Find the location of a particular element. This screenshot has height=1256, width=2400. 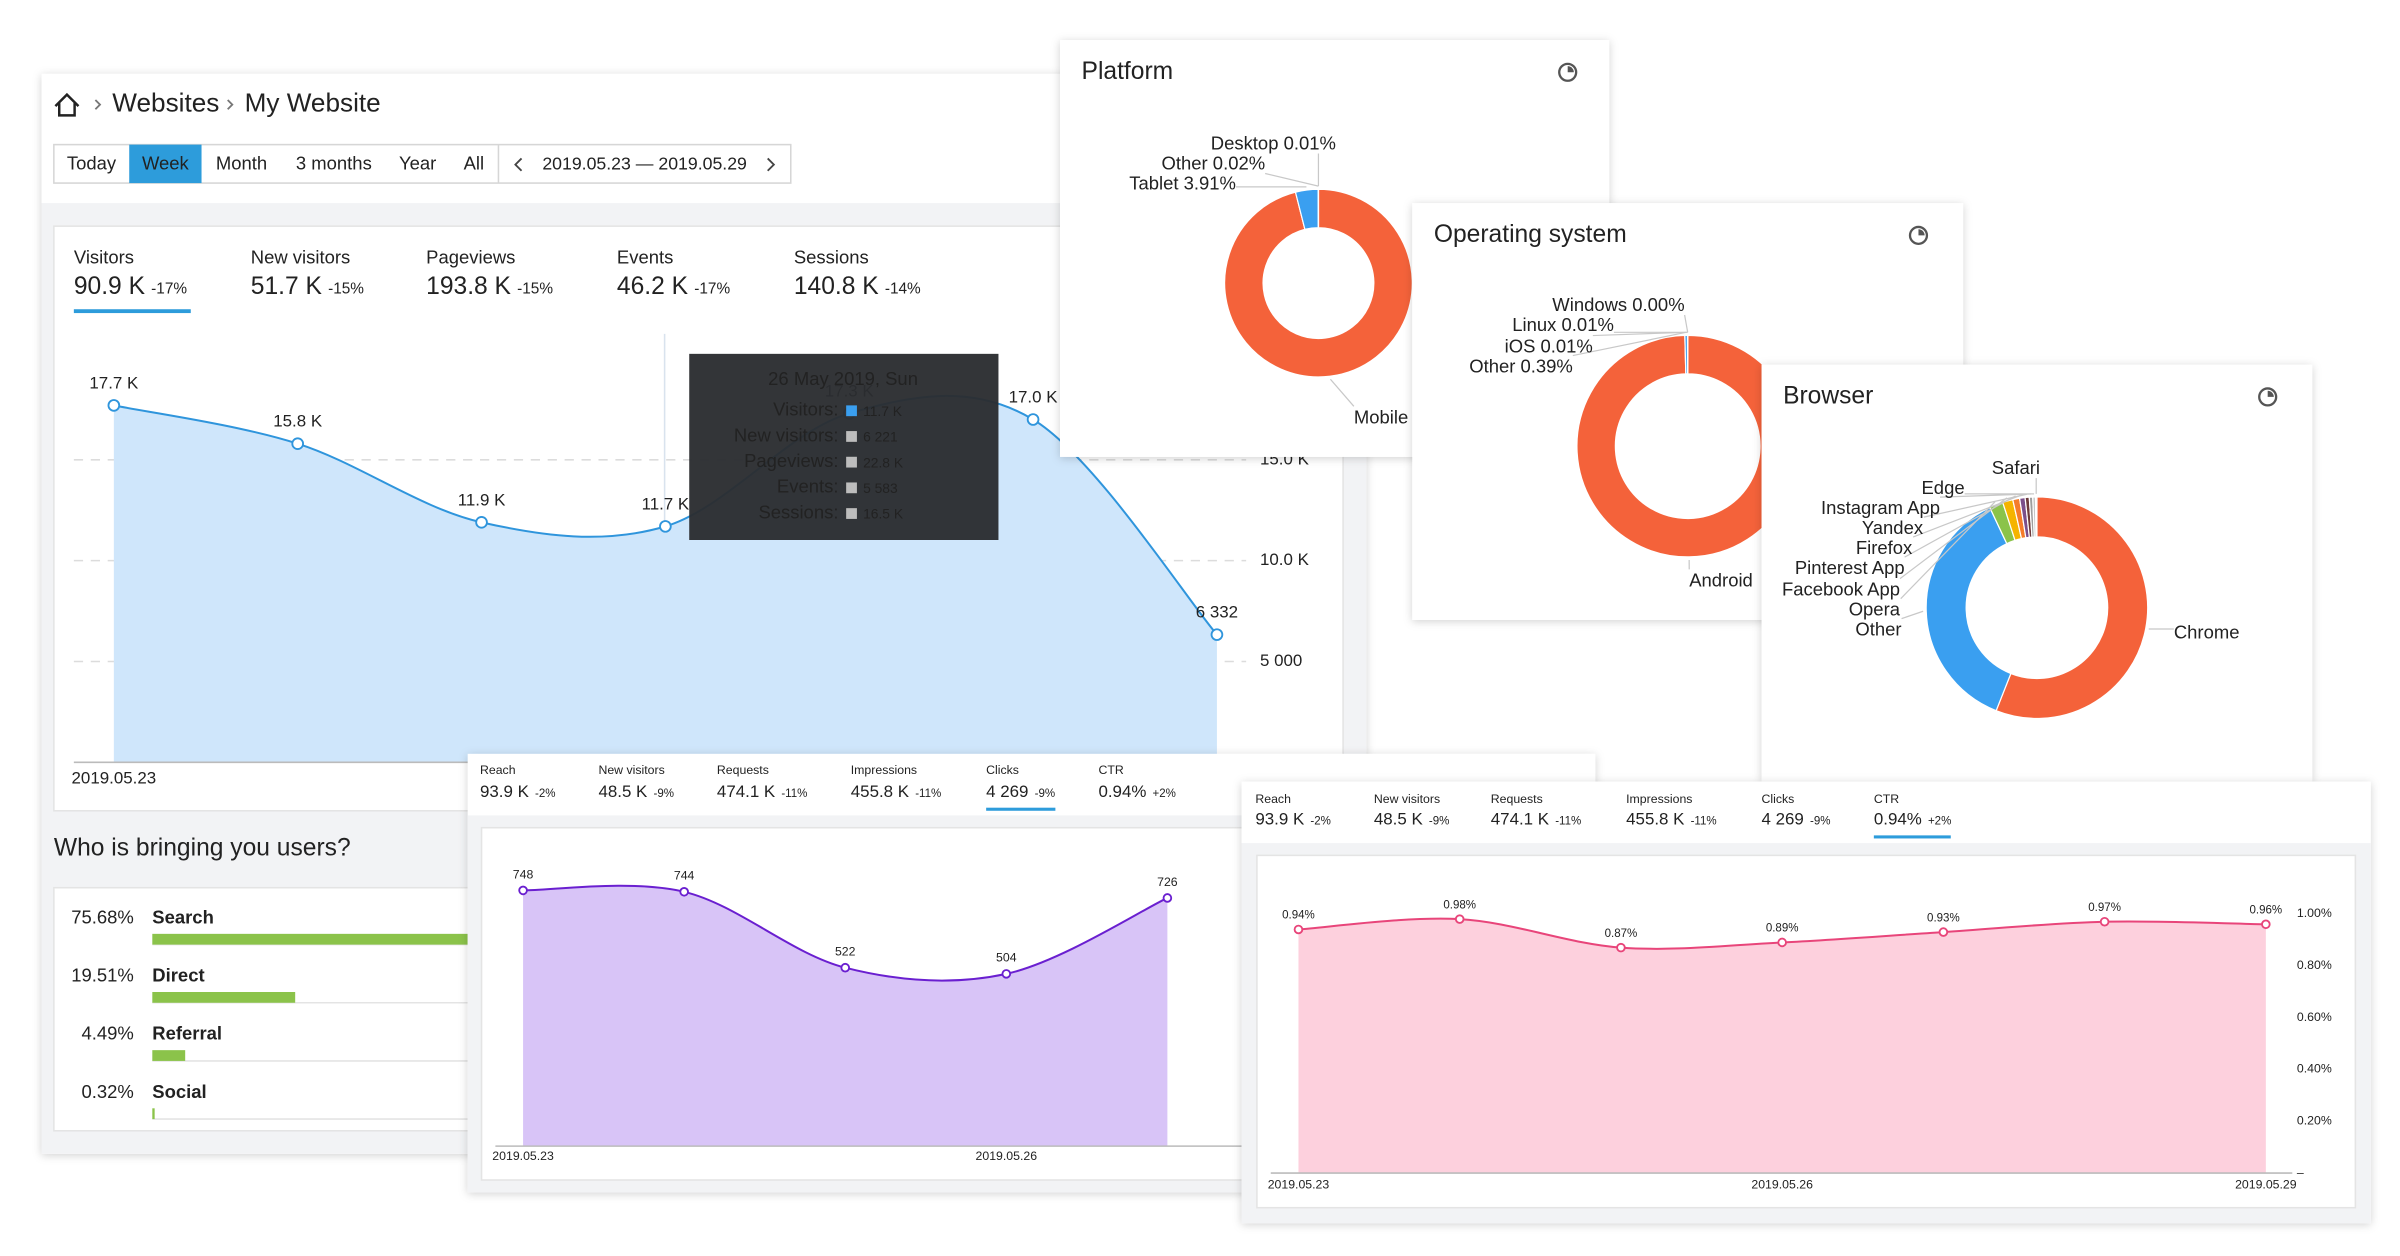

donut-label: Facebook App is located at coordinates (1841, 589).